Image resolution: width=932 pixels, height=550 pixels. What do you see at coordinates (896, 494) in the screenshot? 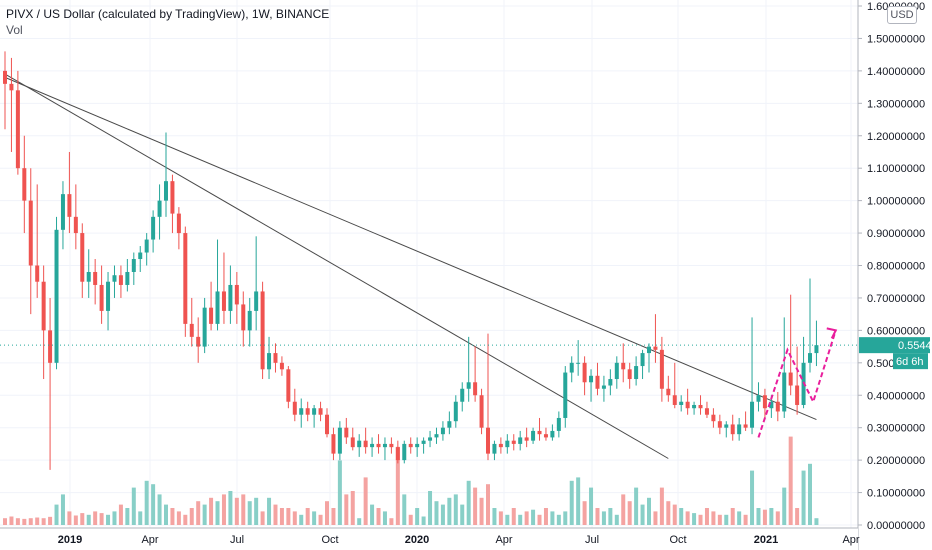
I see `y-tick-label: 0.10000000` at bounding box center [896, 494].